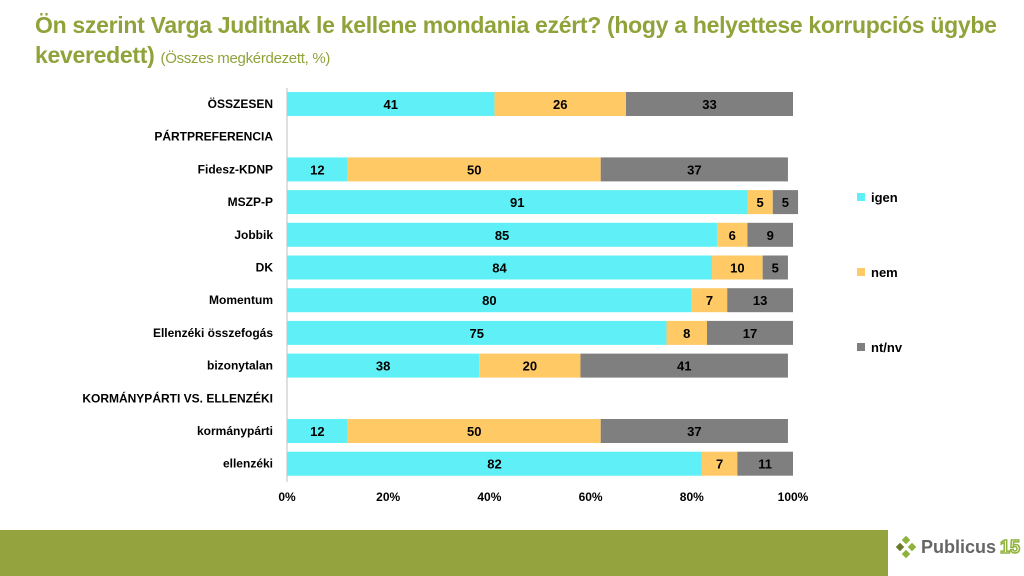  I want to click on x-tick-label: 20%, so click(388, 497).